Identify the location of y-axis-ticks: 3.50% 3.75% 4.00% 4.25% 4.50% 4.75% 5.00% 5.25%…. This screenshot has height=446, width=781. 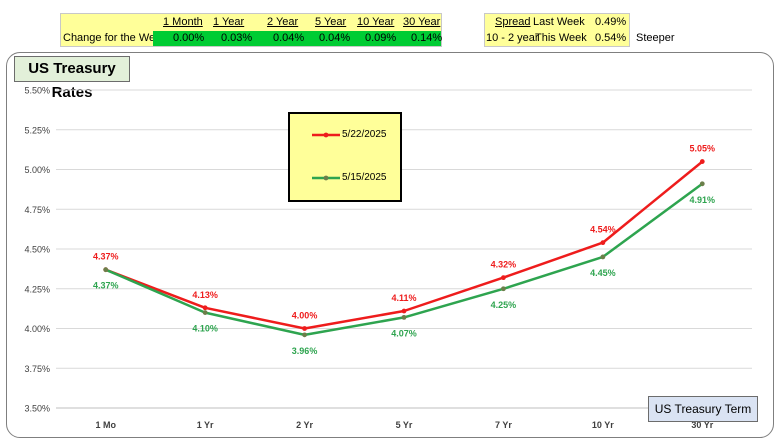
(37, 250).